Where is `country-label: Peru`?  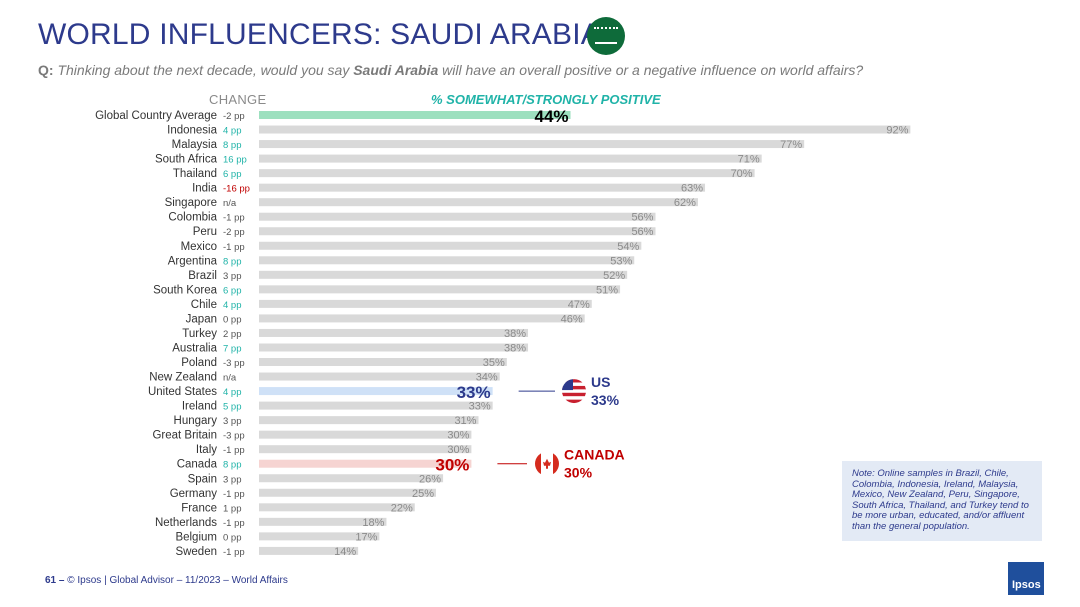
country-label: Peru is located at coordinates (205, 232).